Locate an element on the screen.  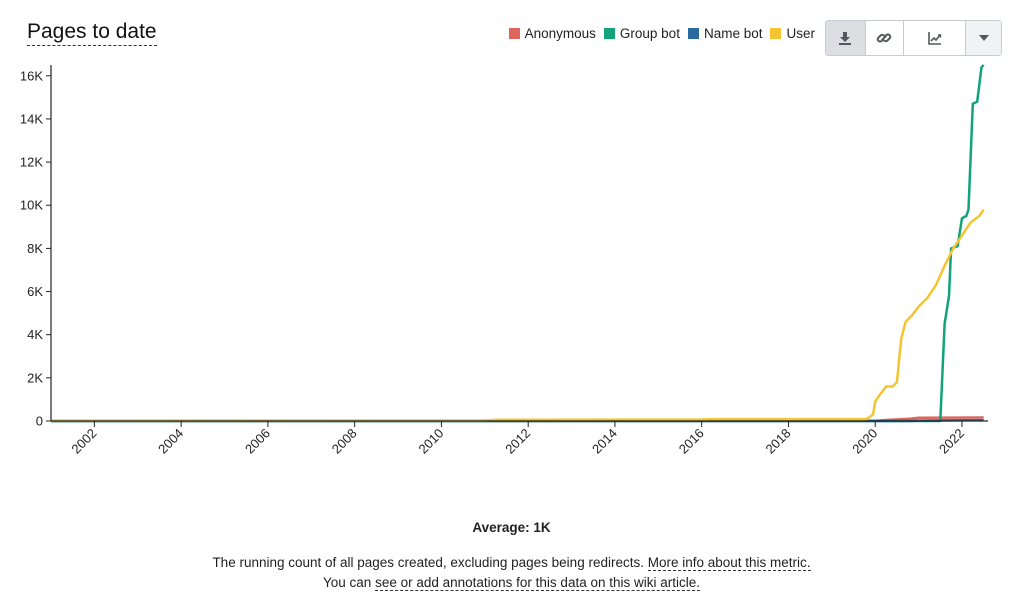
x-tick-label: 2004 is located at coordinates (170, 441).